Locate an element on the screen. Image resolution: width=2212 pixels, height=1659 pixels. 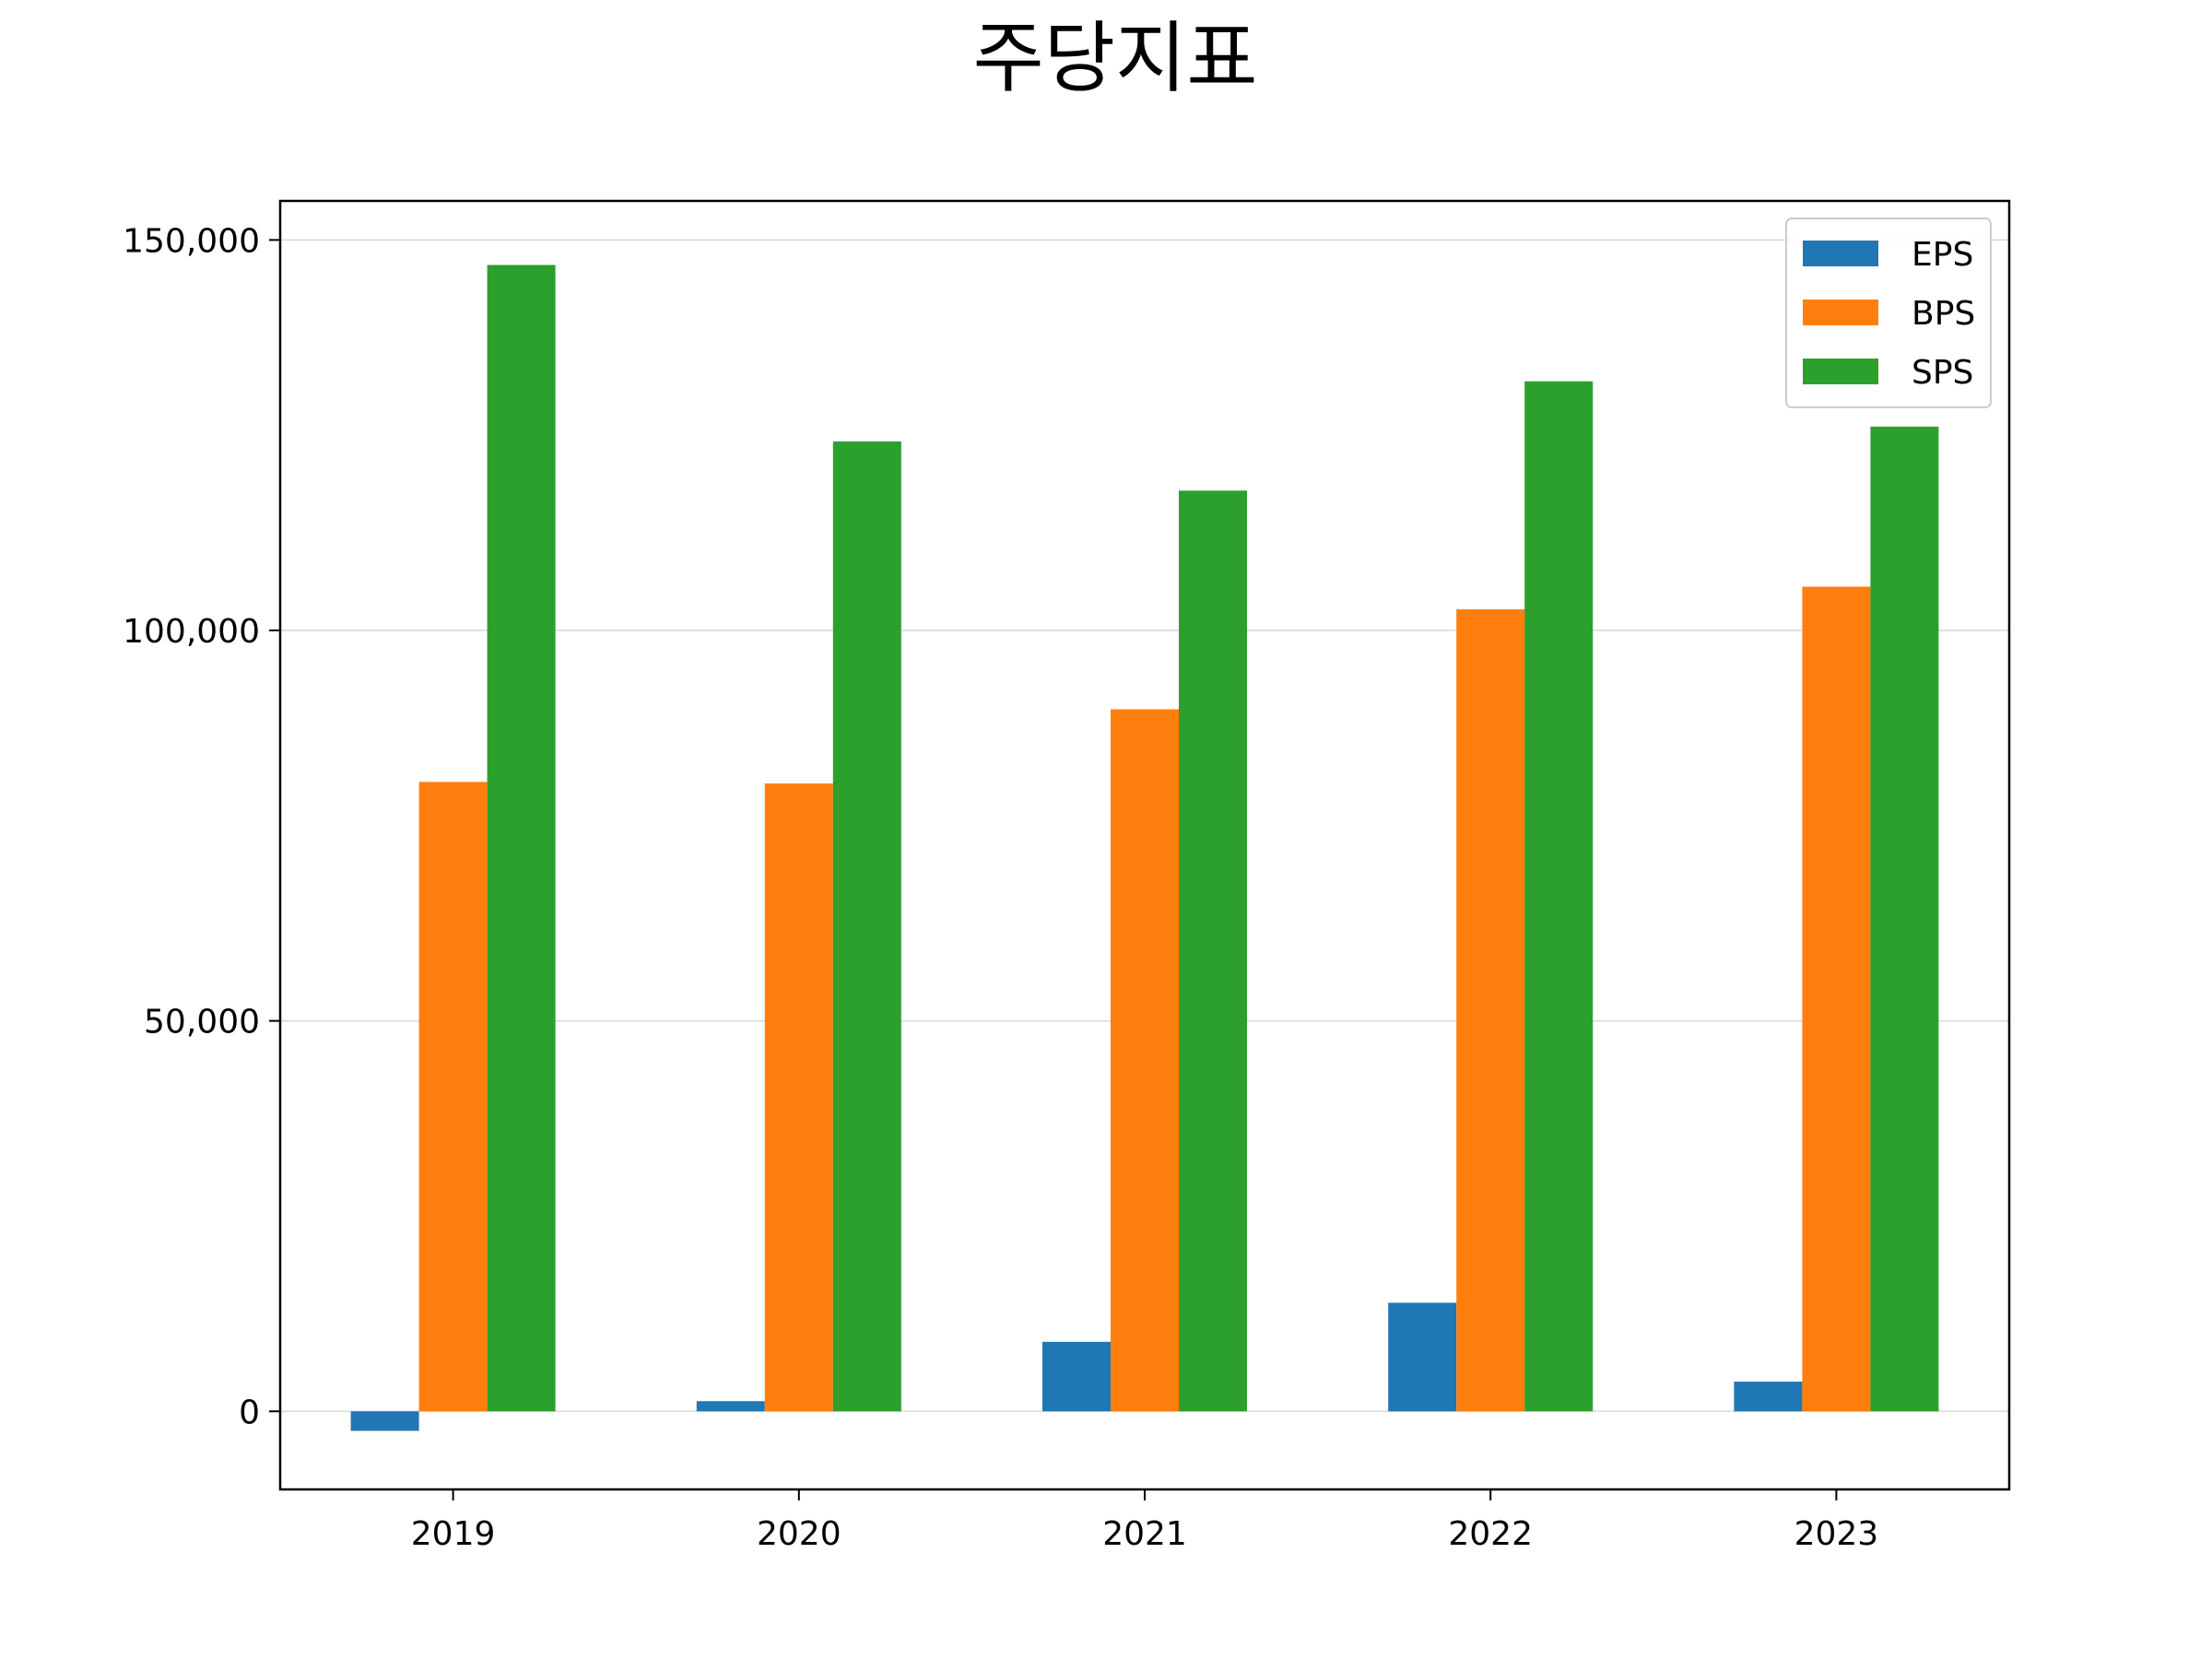
bar-bps-2020 is located at coordinates (798, 1097).